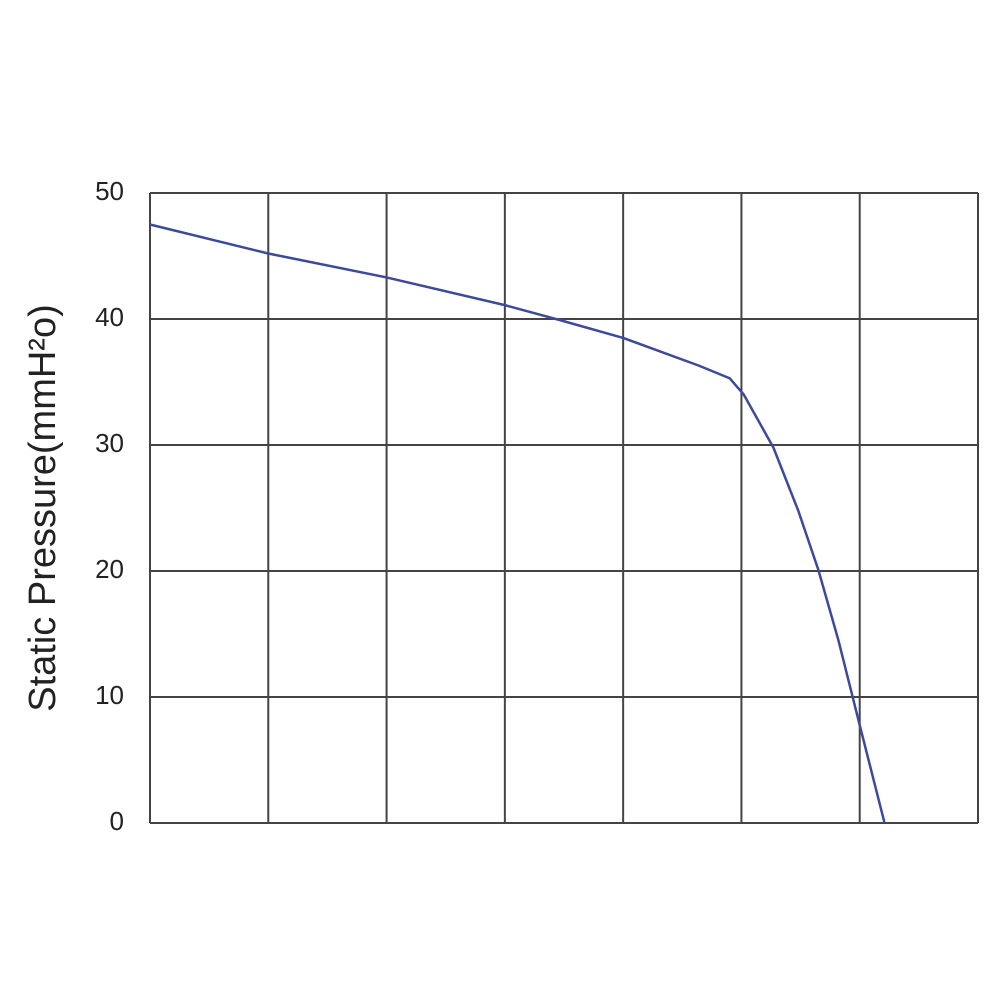 Image resolution: width=996 pixels, height=996 pixels. What do you see at coordinates (109, 443) in the screenshot?
I see `y-tick-label: 30` at bounding box center [109, 443].